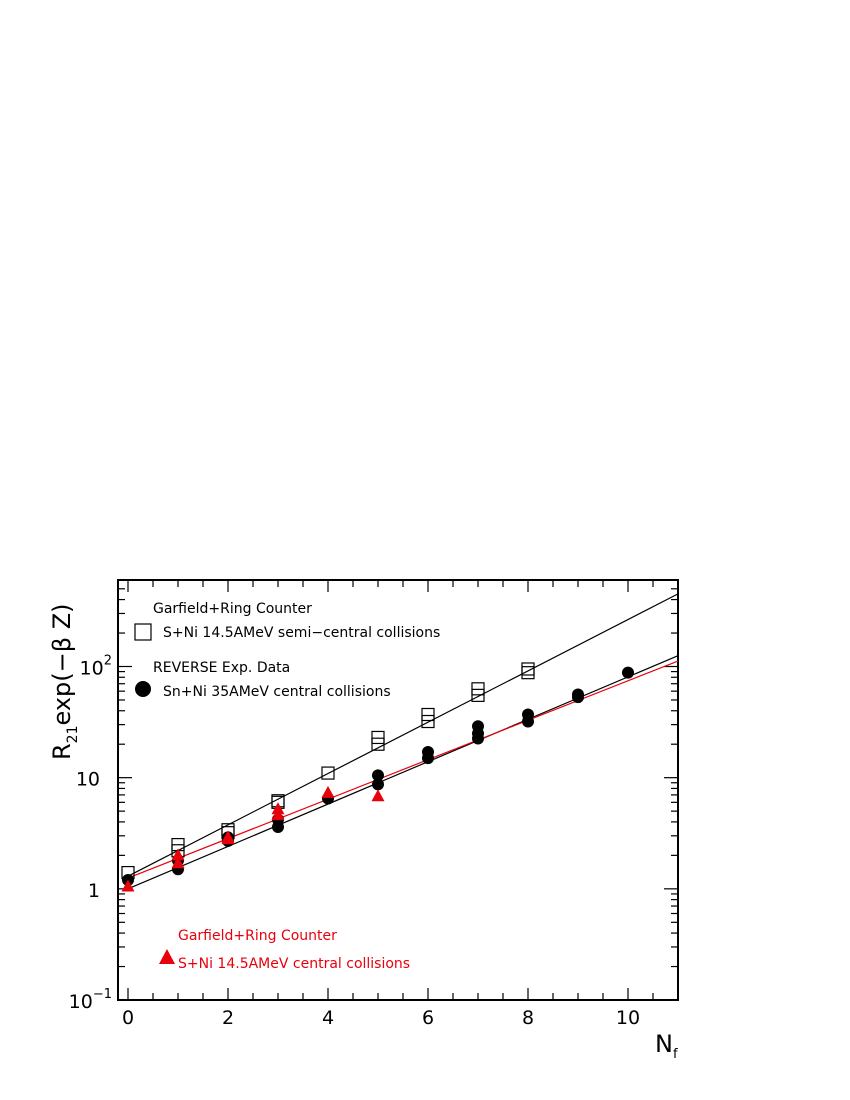 Image resolution: width=850 pixels, height=1100 pixels. What do you see at coordinates (228, 1018) in the screenshot?
I see `x-tick-label: 2` at bounding box center [228, 1018].